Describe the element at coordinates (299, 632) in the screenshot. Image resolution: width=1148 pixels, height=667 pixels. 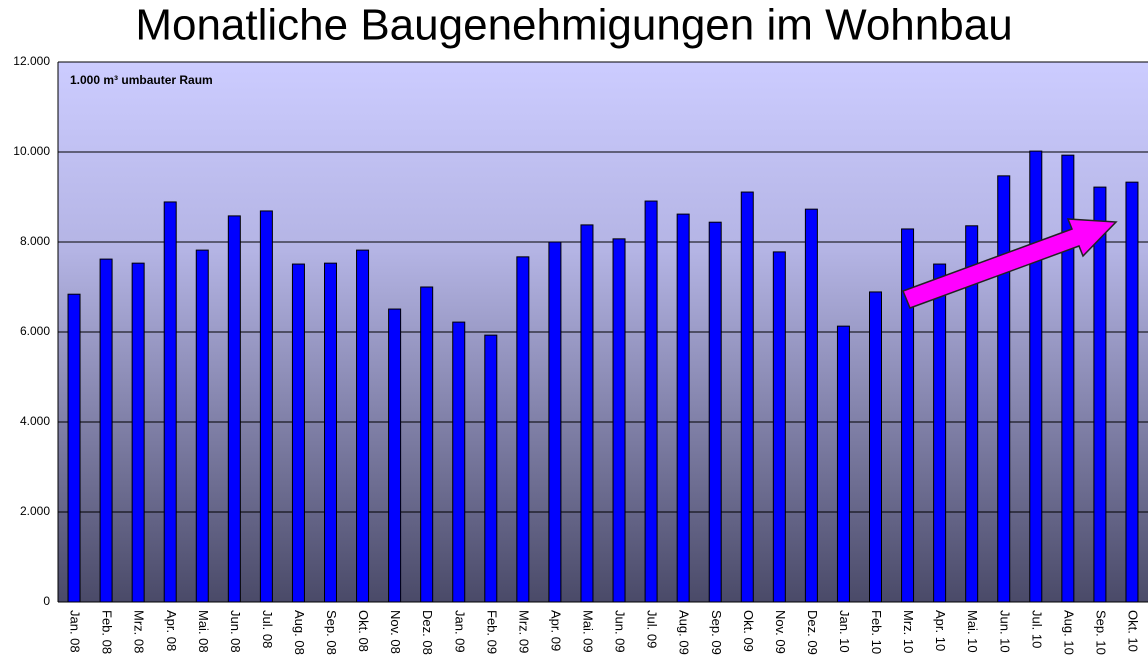
I see `x-tick-label: Aug. 08` at that location.